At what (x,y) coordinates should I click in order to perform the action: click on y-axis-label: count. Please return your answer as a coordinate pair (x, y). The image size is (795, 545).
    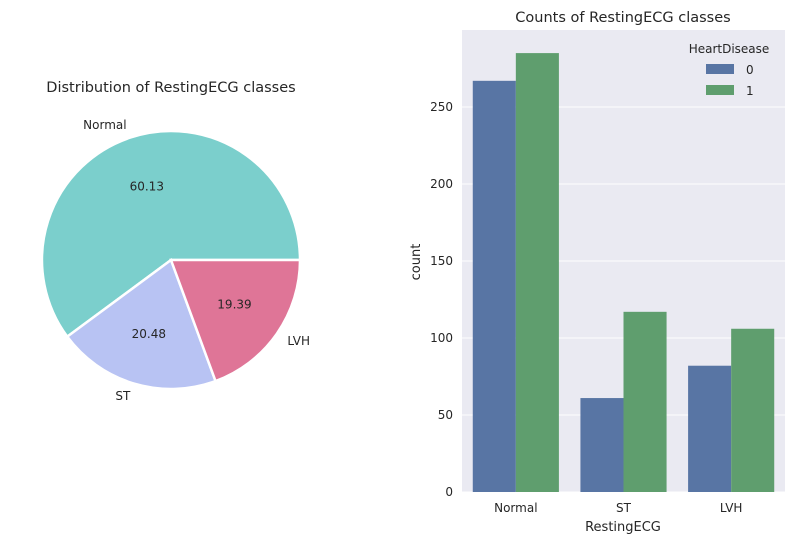
    Looking at the image, I should click on (416, 262).